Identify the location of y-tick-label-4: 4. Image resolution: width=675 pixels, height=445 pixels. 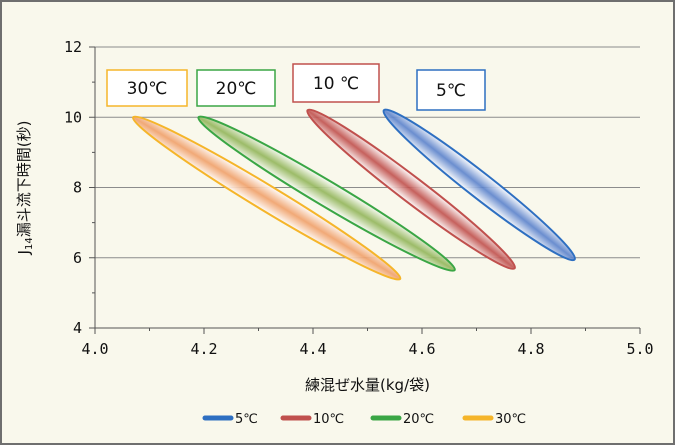
(77, 328).